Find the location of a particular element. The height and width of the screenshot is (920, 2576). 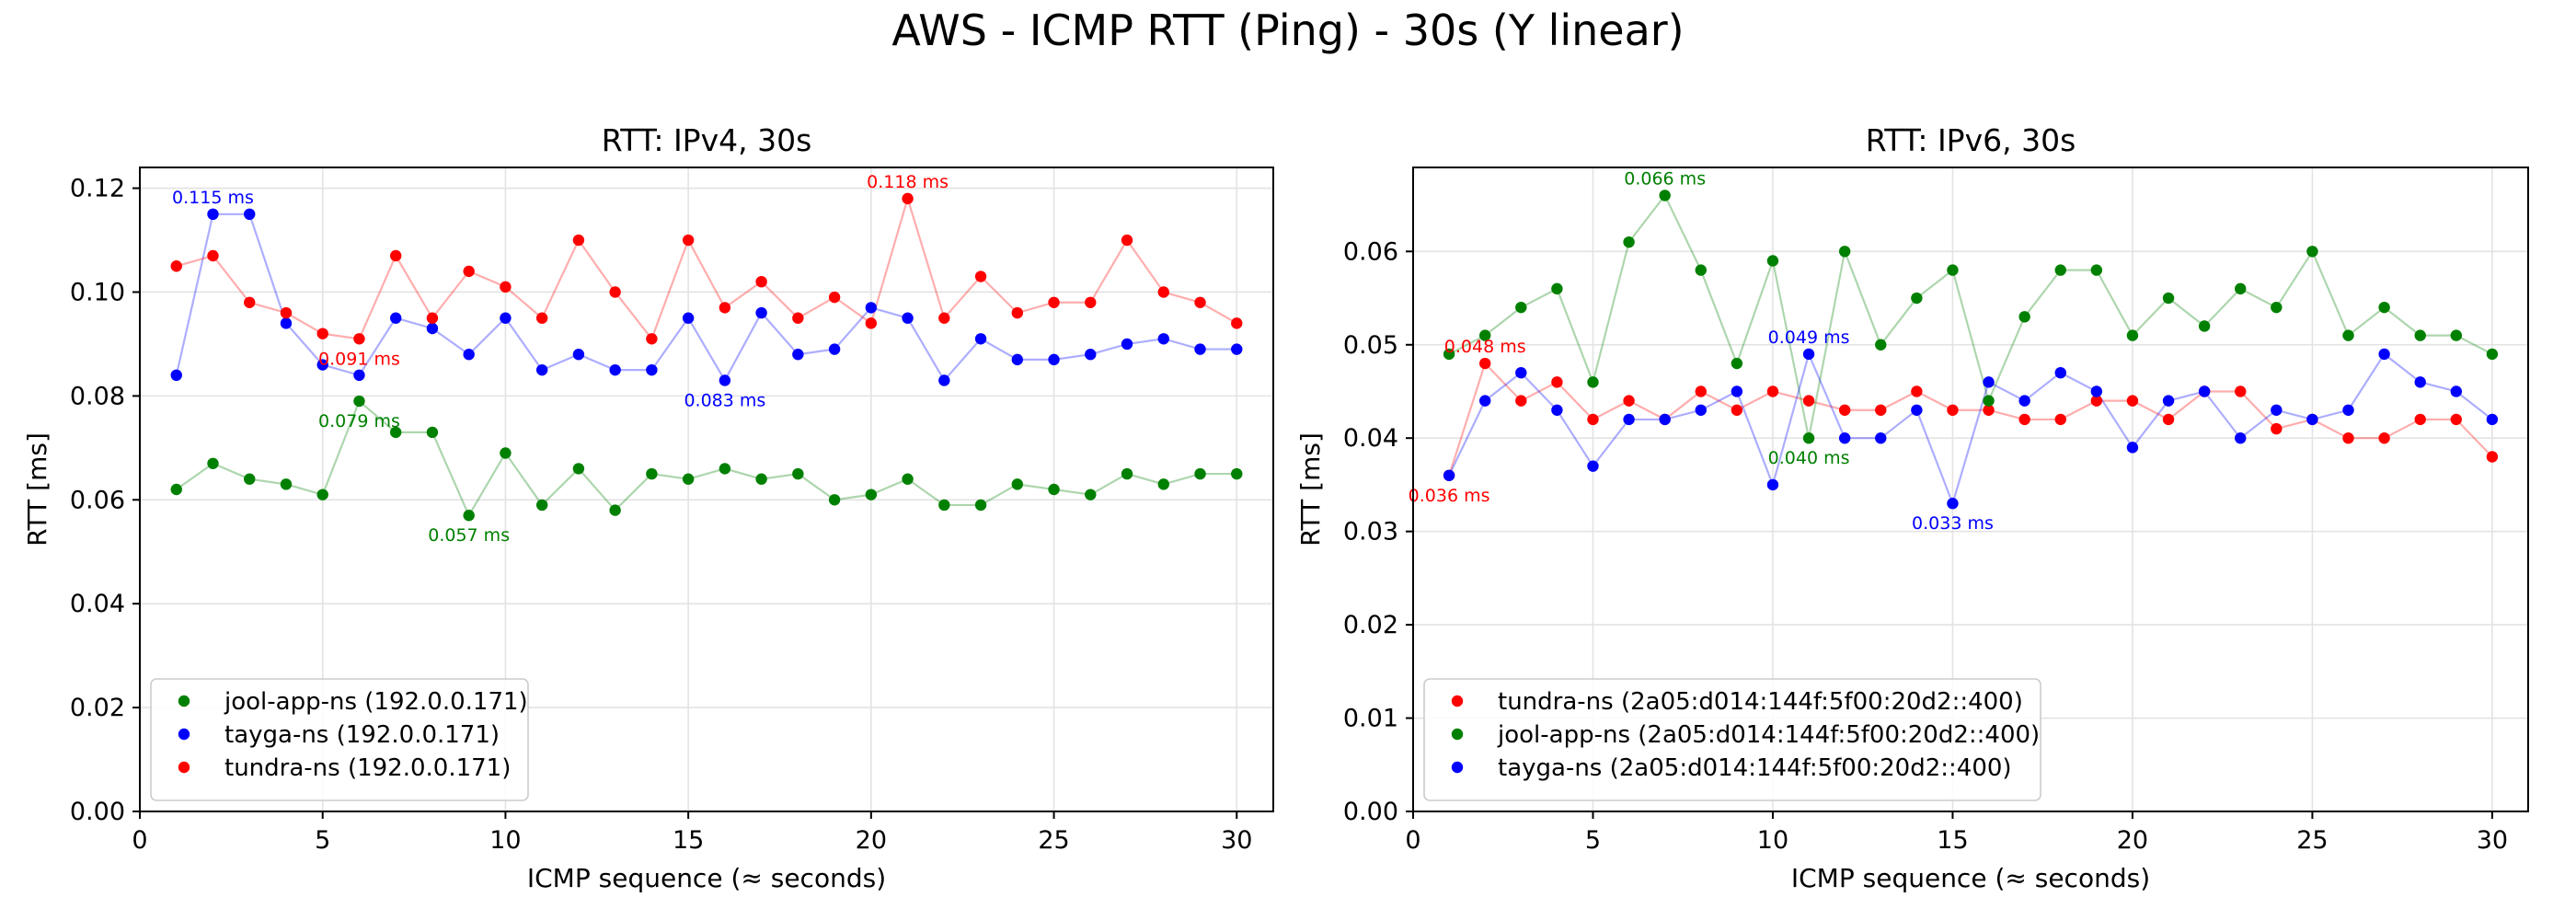

x-tick-label: 15 is located at coordinates (1952, 840).